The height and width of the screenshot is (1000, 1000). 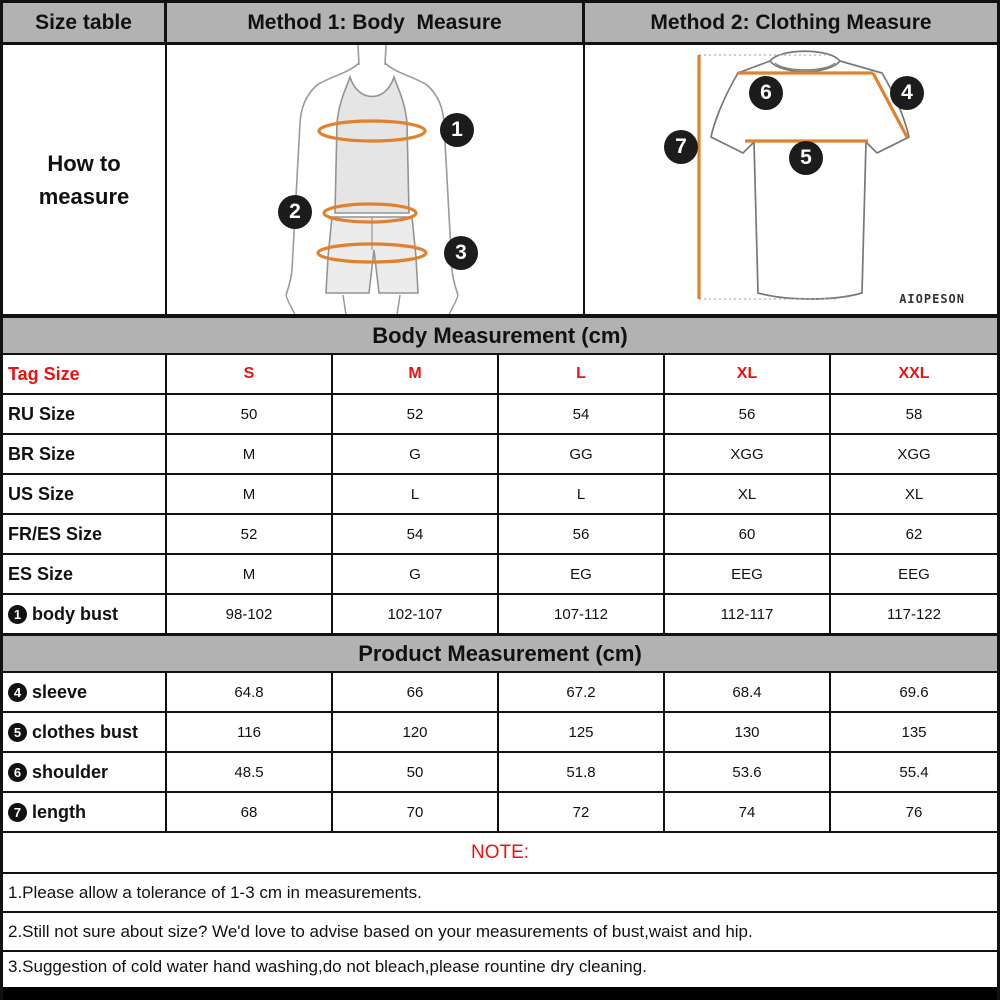 What do you see at coordinates (84, 163) in the screenshot?
I see `how-to-measure-line1: How to` at bounding box center [84, 163].